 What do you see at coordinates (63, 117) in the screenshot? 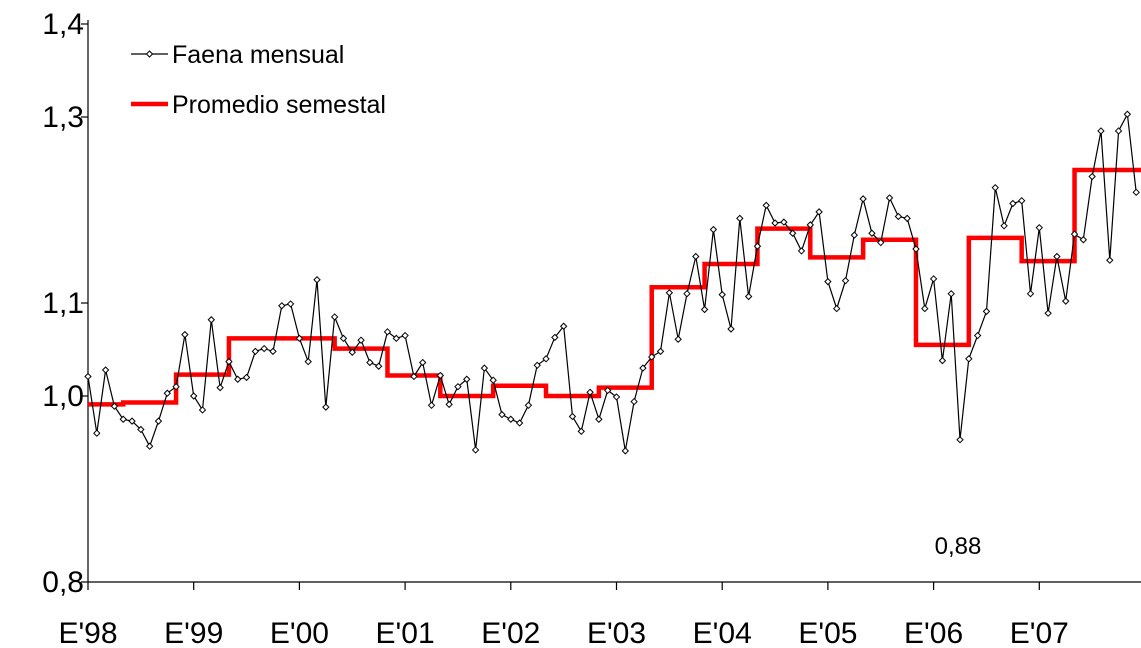
I see `y-tick-label: 1,3` at bounding box center [63, 117].